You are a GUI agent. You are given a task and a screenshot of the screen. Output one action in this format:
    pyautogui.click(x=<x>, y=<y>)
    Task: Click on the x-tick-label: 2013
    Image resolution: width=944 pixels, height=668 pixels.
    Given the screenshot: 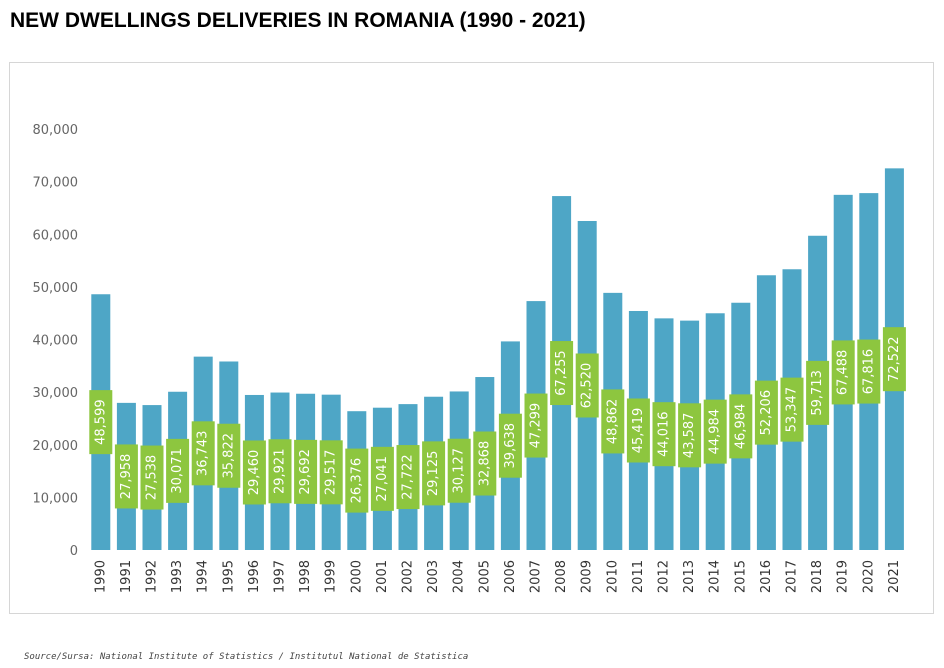 What is the action you would take?
    pyautogui.click(x=689, y=576)
    